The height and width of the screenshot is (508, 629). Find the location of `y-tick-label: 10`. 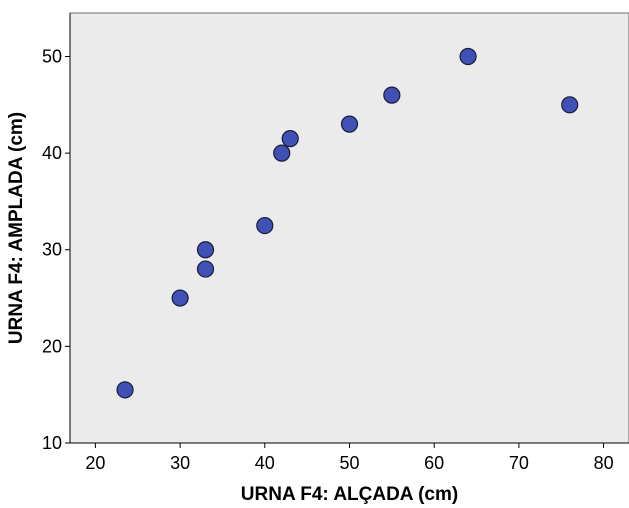

y-tick-label: 10 is located at coordinates (52, 443).